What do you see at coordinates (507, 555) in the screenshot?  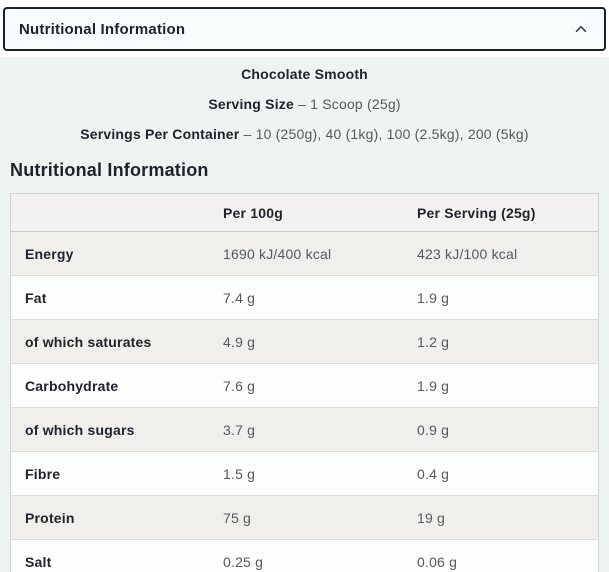 I see `per-serving-value: 0.06 g` at bounding box center [507, 555].